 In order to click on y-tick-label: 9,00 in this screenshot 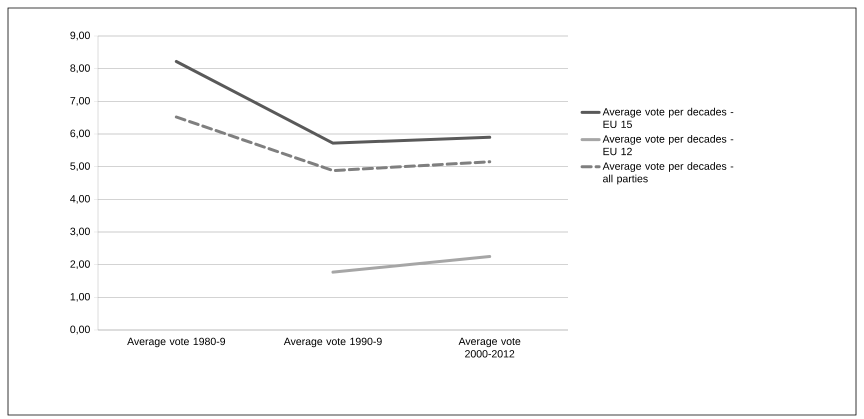, I will do `click(80, 36)`.